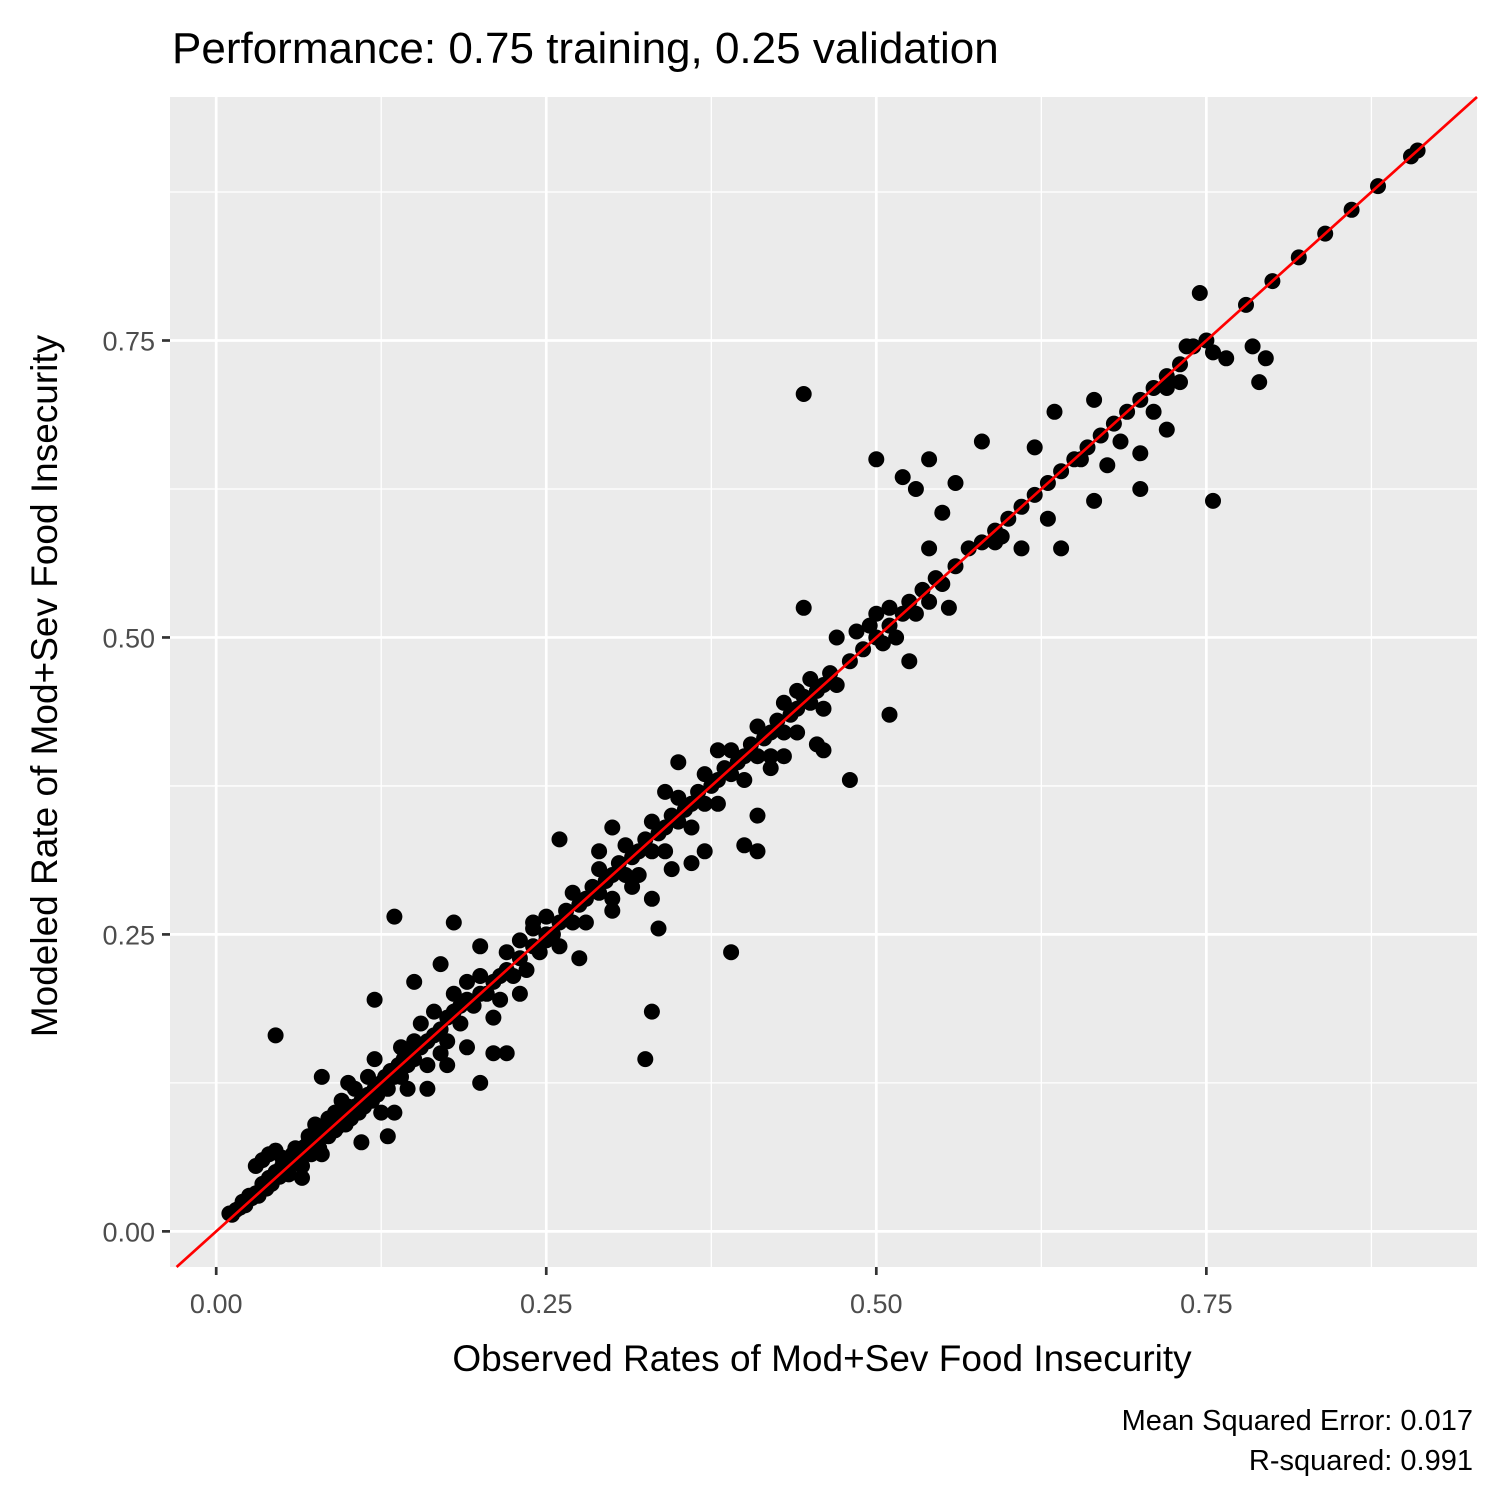 The image size is (1500, 1500). I want to click on y-tick-label: 0.00, so click(128, 1232).